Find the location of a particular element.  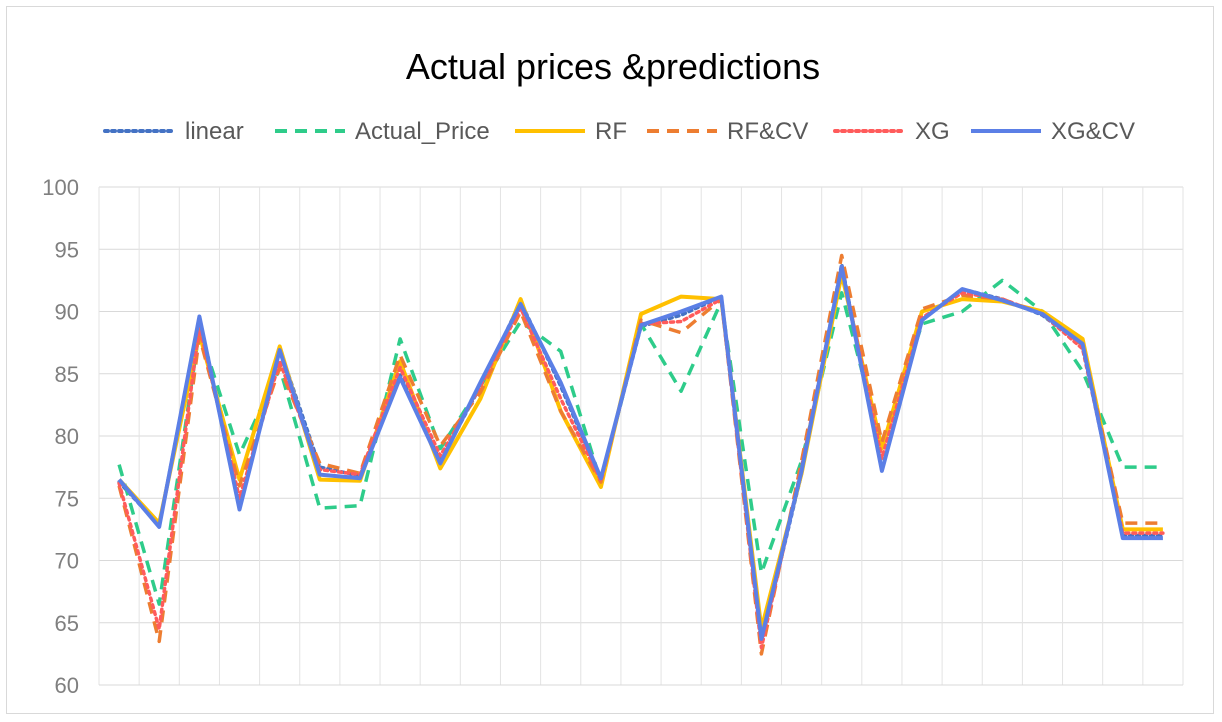

legend-item: linear is located at coordinates (173, 131).